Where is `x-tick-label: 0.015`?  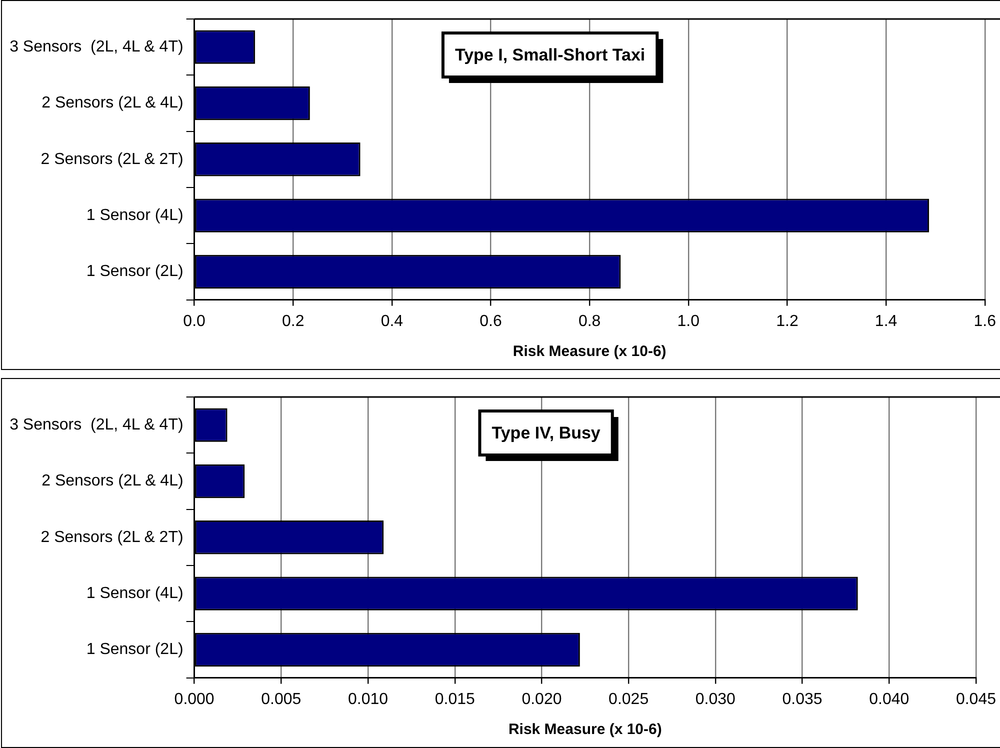 x-tick-label: 0.015 is located at coordinates (454, 699).